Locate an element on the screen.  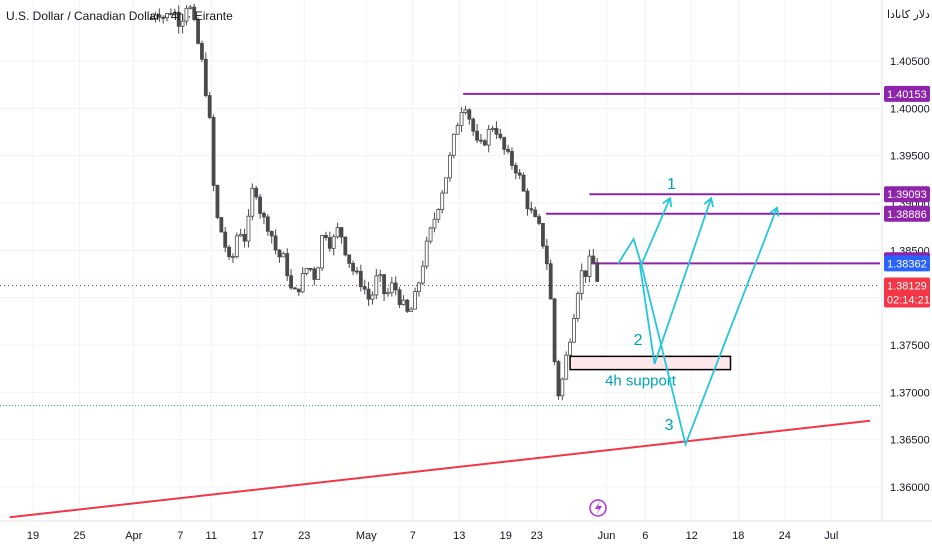
last-price-tag-bg is located at coordinates (907, 292).